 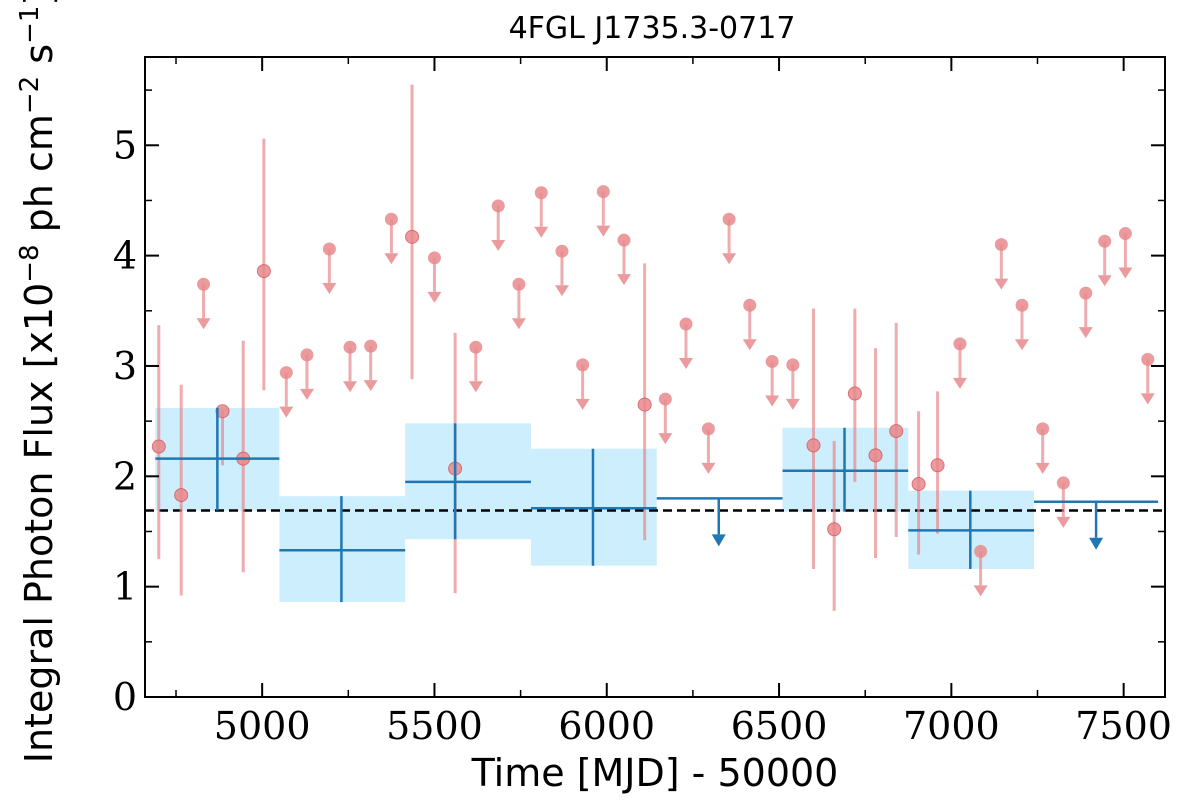 I want to click on y-tick-label: 4, so click(x=125, y=256).